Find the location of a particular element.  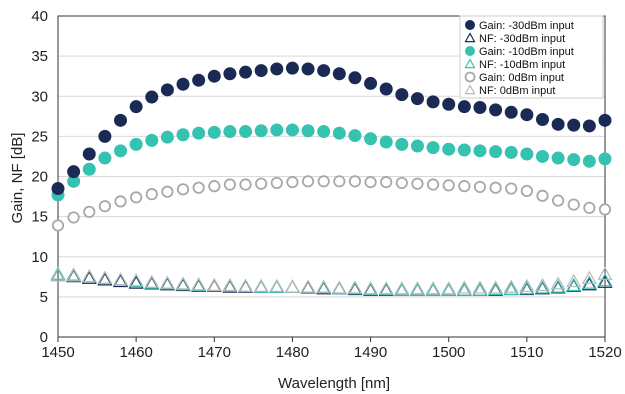

x-tick-label: 1490 is located at coordinates (370, 352).